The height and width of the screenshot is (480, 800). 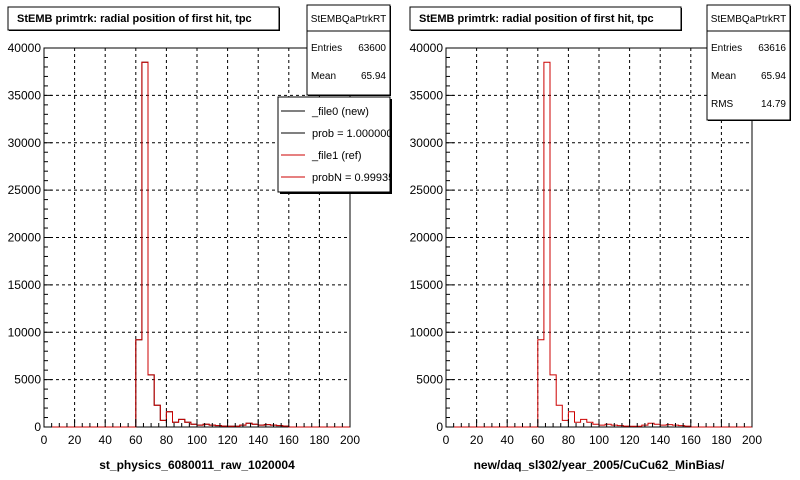 I want to click on stats-label: RMS, so click(x=722, y=104).